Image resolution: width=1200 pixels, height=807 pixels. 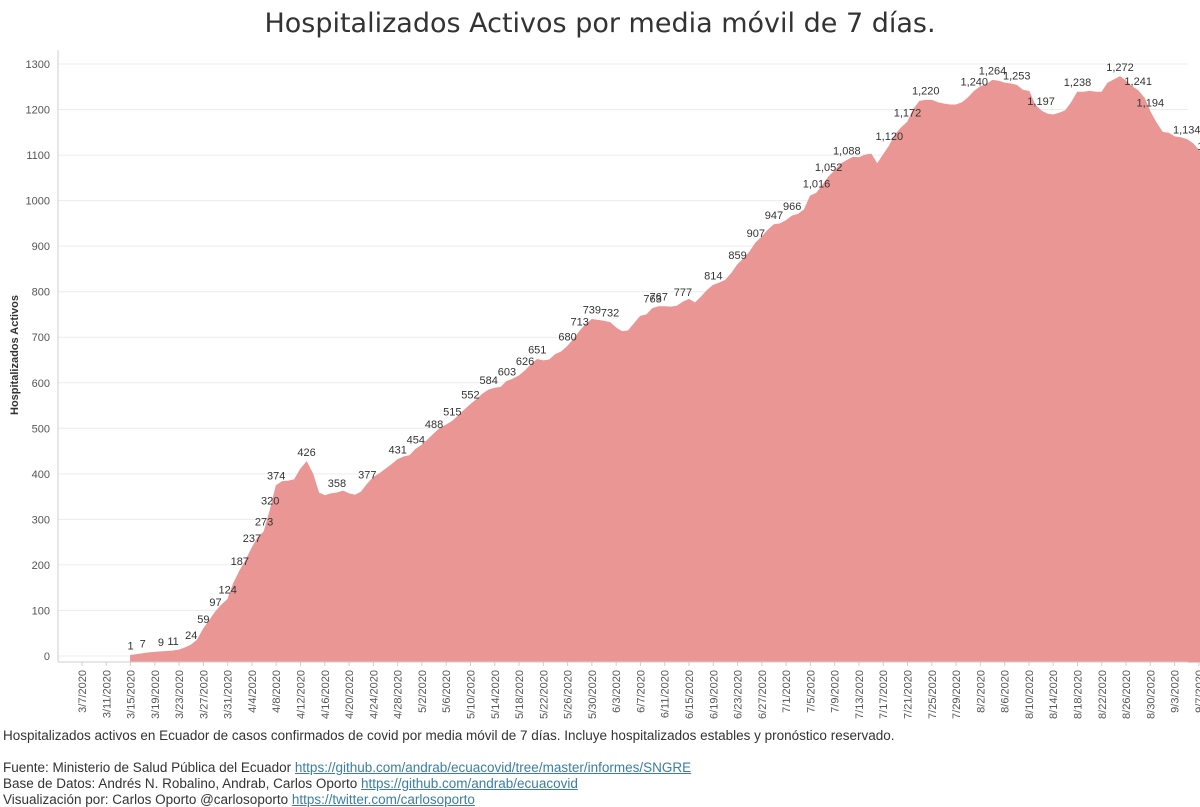 I want to click on y-tick-label: 1300, so click(x=38, y=65).